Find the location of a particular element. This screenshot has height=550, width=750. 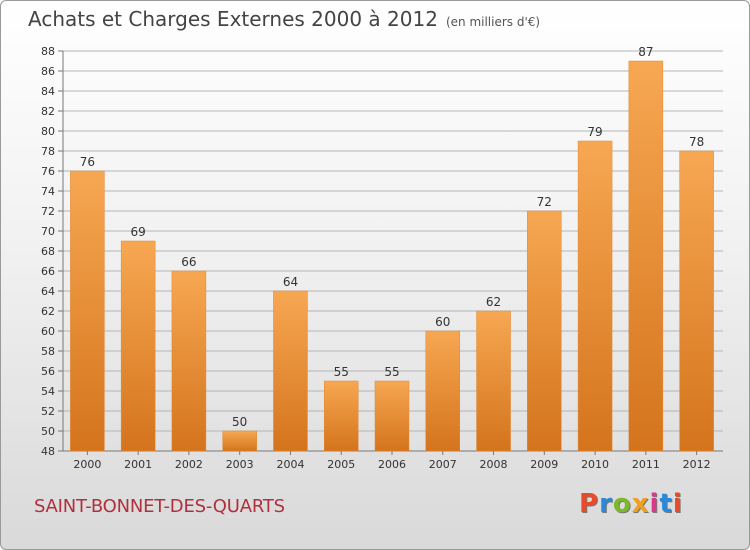

y-tick-label: 86 is located at coordinates (48, 71).